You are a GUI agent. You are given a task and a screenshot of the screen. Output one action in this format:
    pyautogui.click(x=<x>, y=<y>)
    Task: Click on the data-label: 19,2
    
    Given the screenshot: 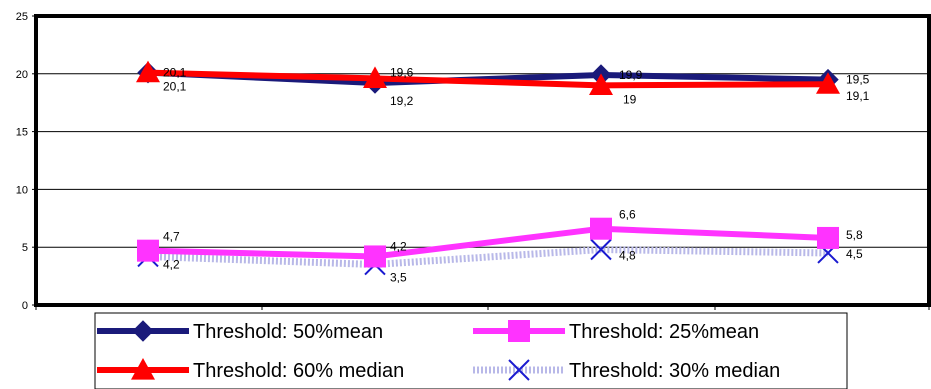 What is the action you would take?
    pyautogui.click(x=402, y=101)
    